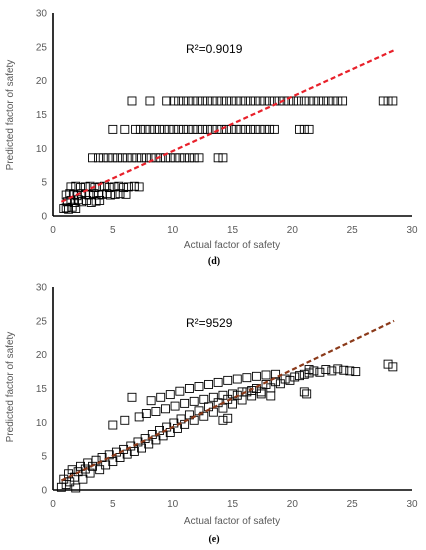  Describe the element at coordinates (353, 230) in the screenshot. I see `x-tick-label: 25` at that location.